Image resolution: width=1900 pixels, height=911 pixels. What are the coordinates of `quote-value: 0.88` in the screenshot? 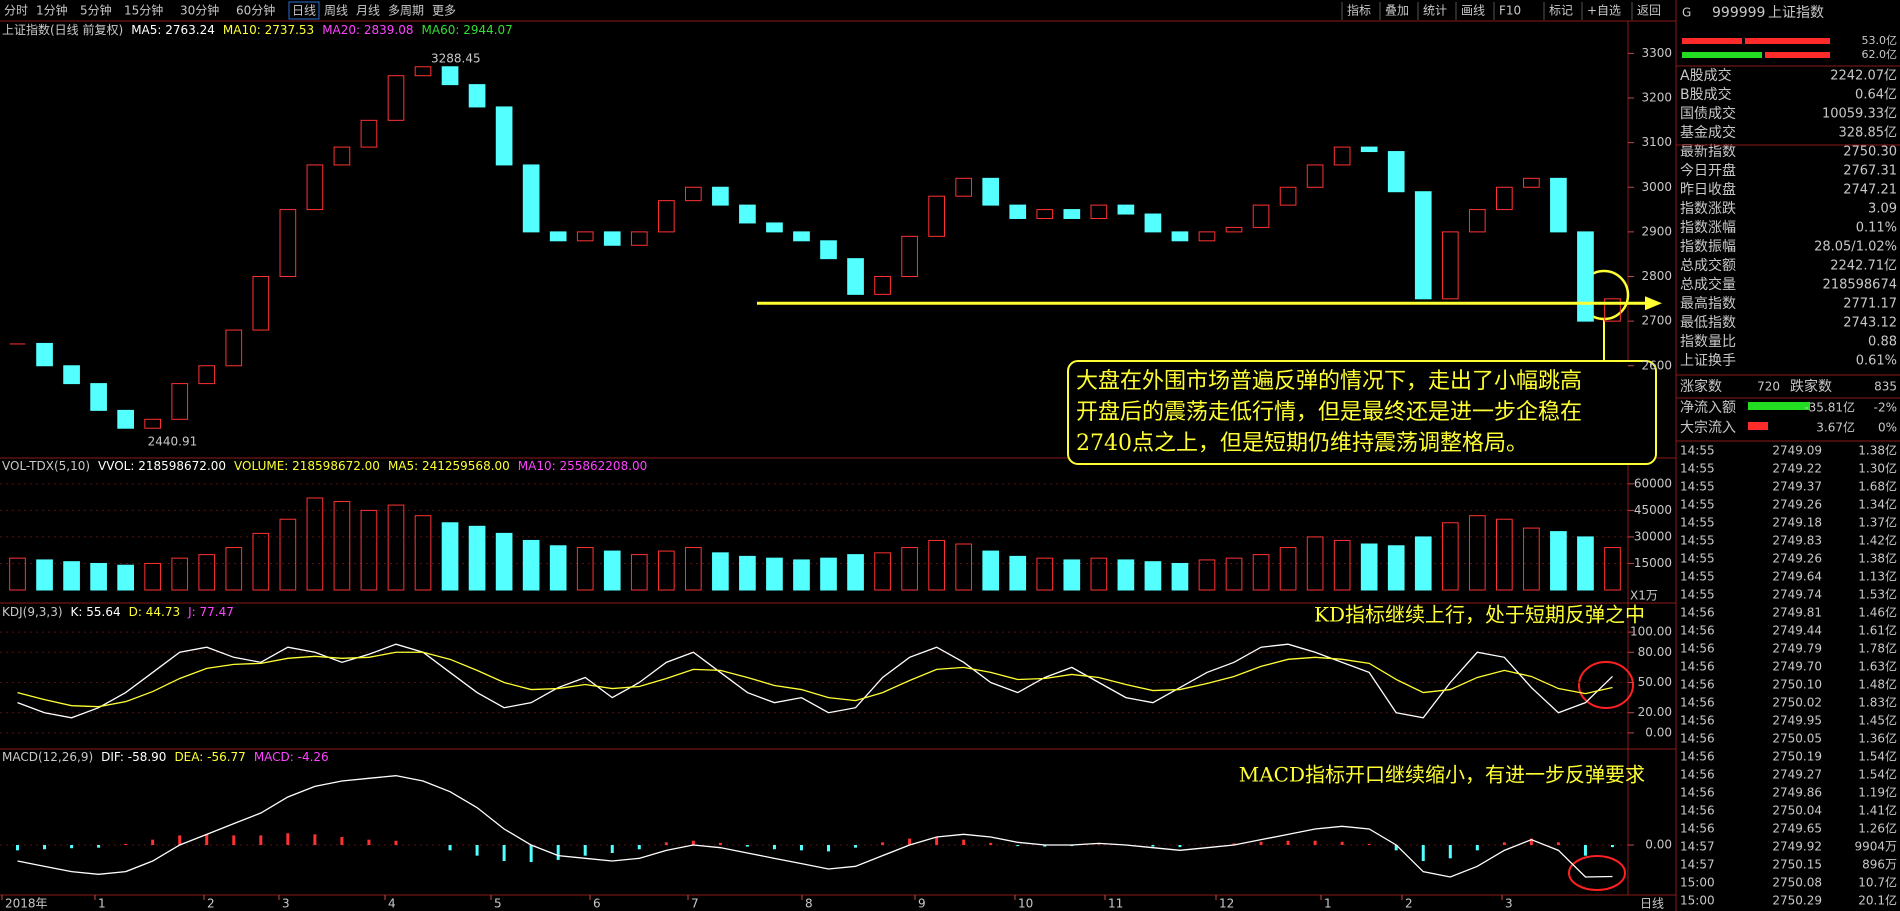 It's located at (1882, 342).